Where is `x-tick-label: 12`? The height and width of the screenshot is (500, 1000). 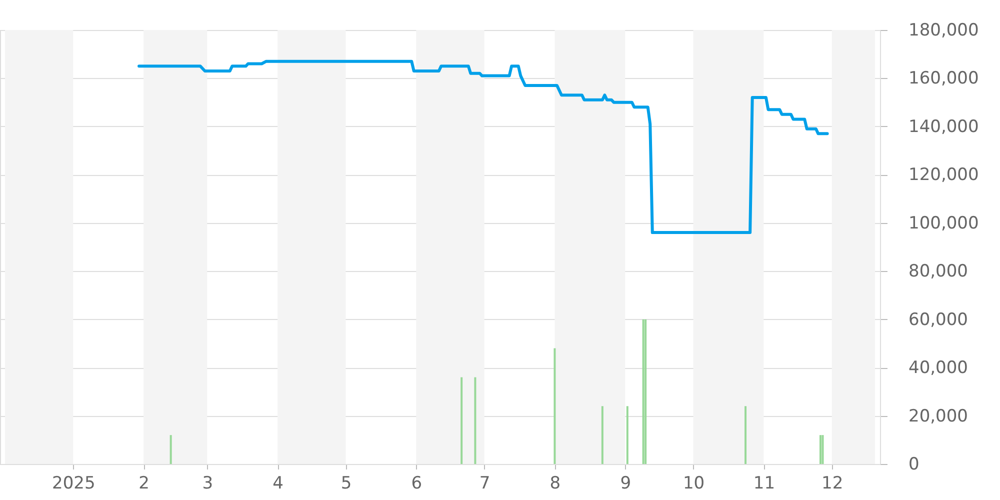
x-tick-label: 12 is located at coordinates (833, 484).